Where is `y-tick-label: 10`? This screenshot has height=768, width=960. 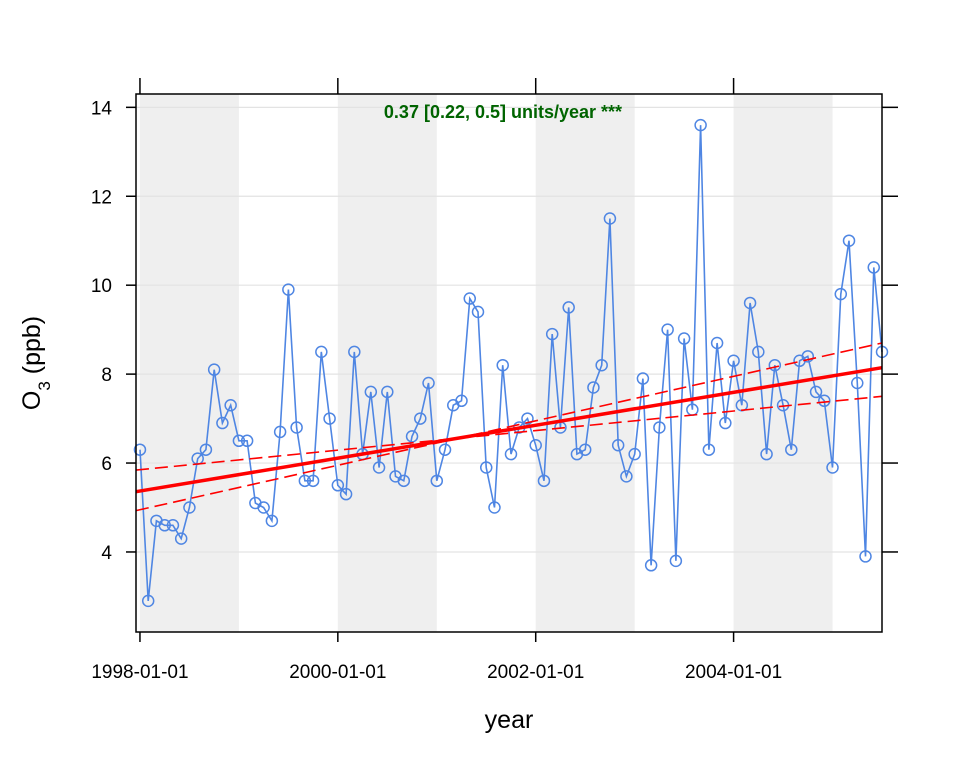 y-tick-label: 10 is located at coordinates (101, 286).